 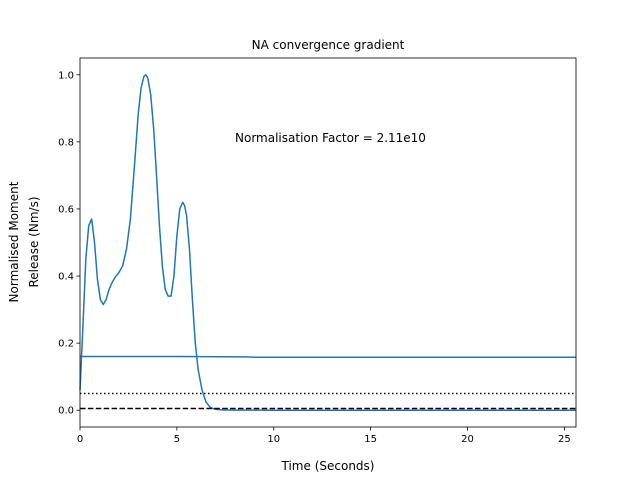 I want to click on x-tick-label: 10, so click(x=273, y=439).